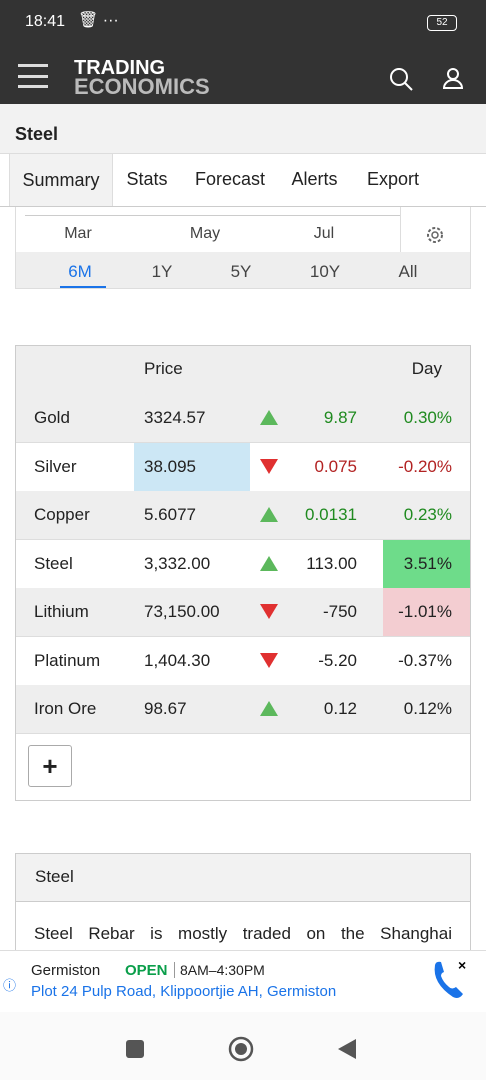 This screenshot has width=486, height=1080. Describe the element at coordinates (61, 179) in the screenshot. I see `tab: Summary` at that location.